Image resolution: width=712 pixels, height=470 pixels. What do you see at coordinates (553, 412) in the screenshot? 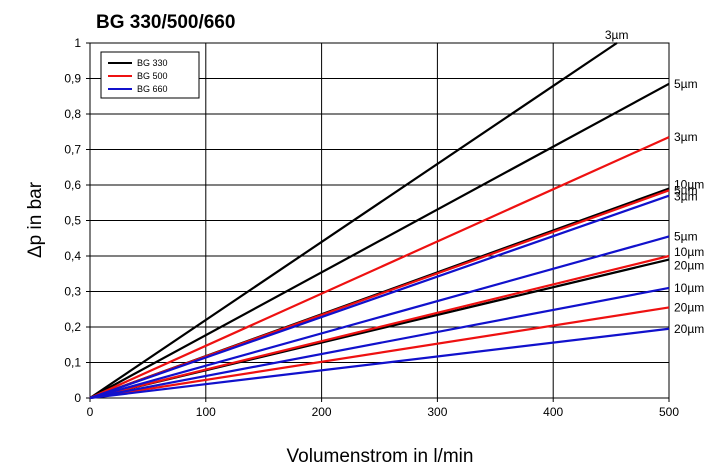
I see `x-tick-label: 400` at bounding box center [553, 412].